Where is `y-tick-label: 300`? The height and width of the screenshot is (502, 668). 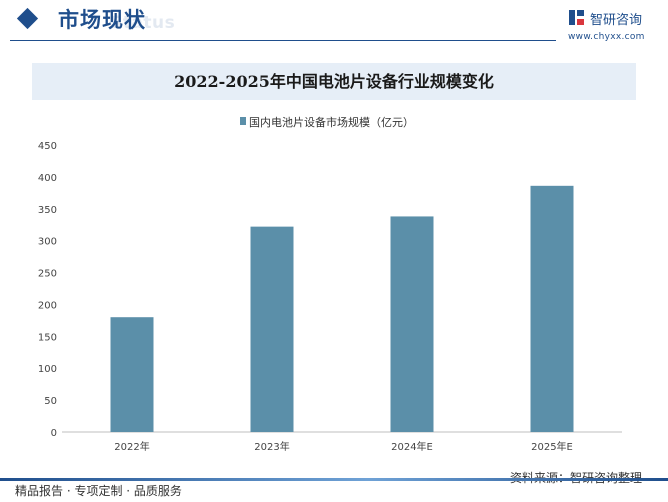
y-tick-label: 300 is located at coordinates (47, 242).